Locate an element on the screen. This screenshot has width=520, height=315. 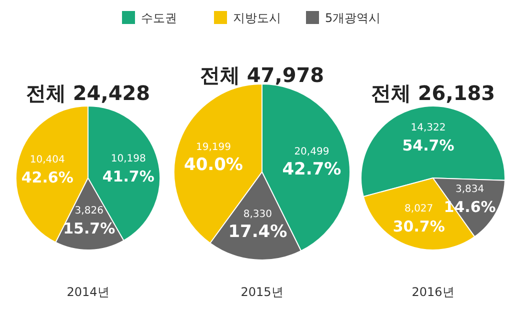
text: 2016년 is located at coordinates (433, 292).